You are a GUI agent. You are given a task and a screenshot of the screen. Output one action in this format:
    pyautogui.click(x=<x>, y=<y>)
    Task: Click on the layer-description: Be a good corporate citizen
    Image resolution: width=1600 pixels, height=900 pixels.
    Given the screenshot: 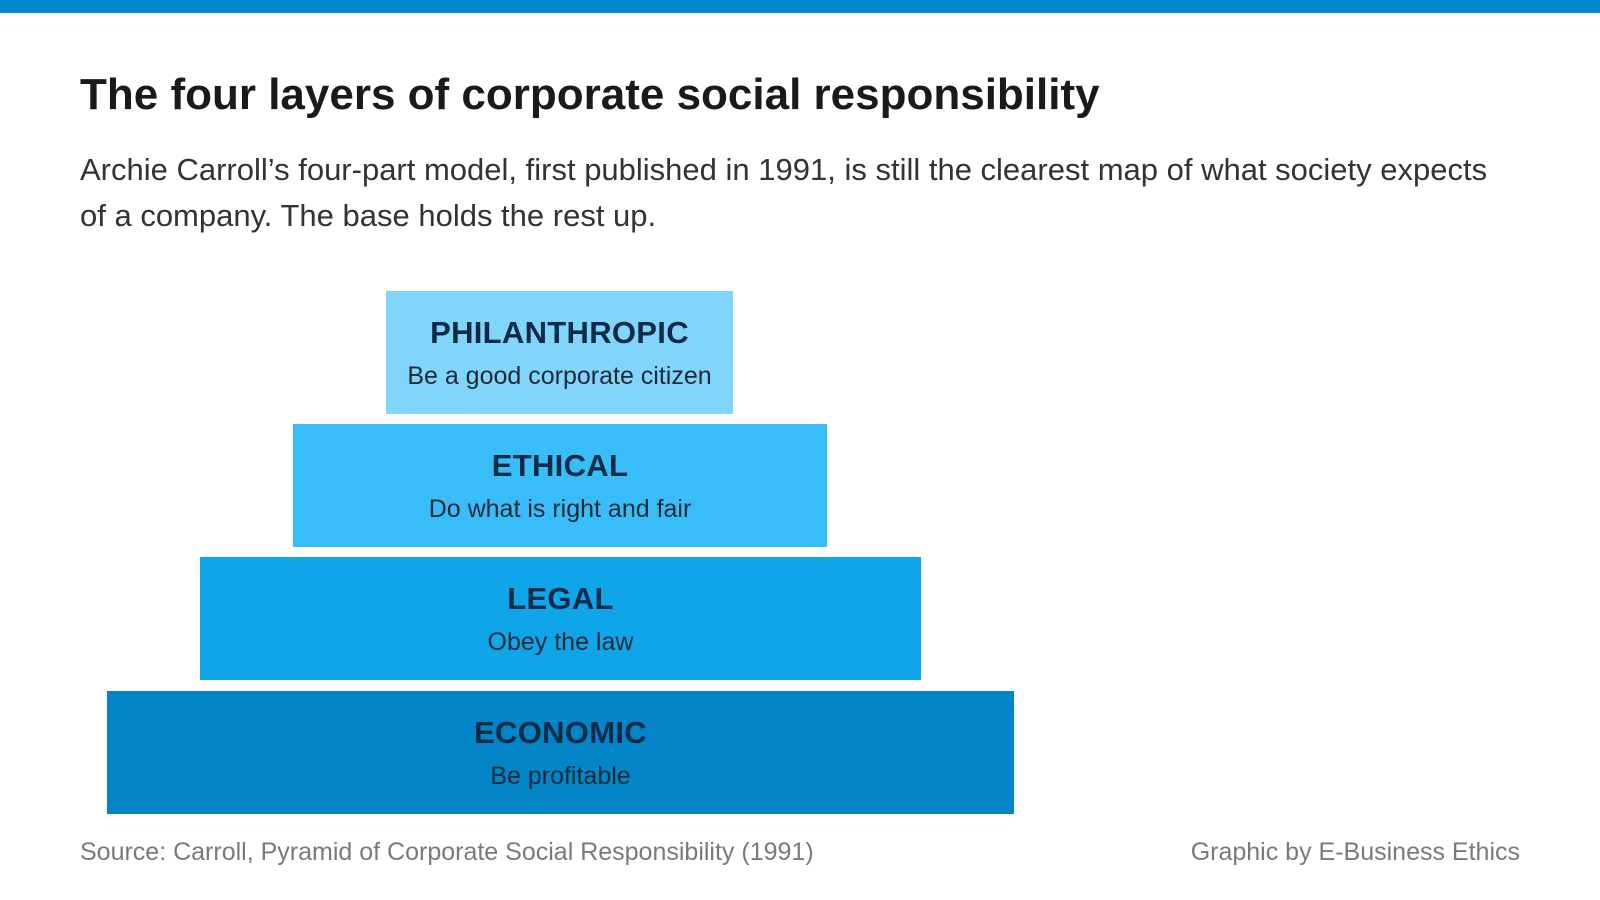 What is the action you would take?
    pyautogui.click(x=559, y=375)
    